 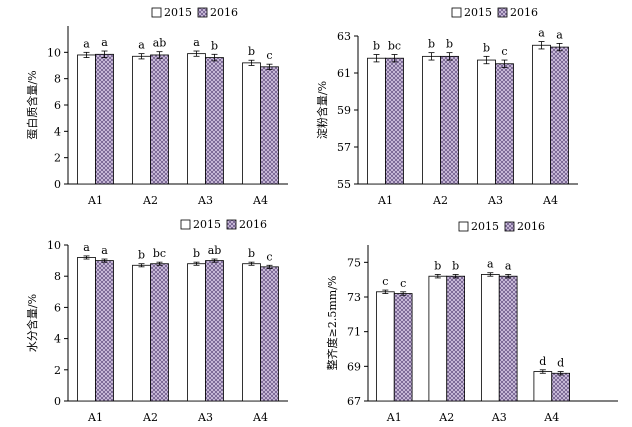 I want to click on y-tick-label: 6, so click(x=57, y=307).